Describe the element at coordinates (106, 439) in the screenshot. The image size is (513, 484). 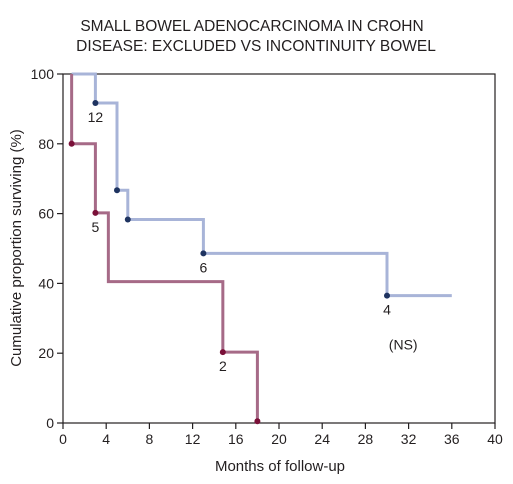
I see `x-tick-label: 4` at that location.